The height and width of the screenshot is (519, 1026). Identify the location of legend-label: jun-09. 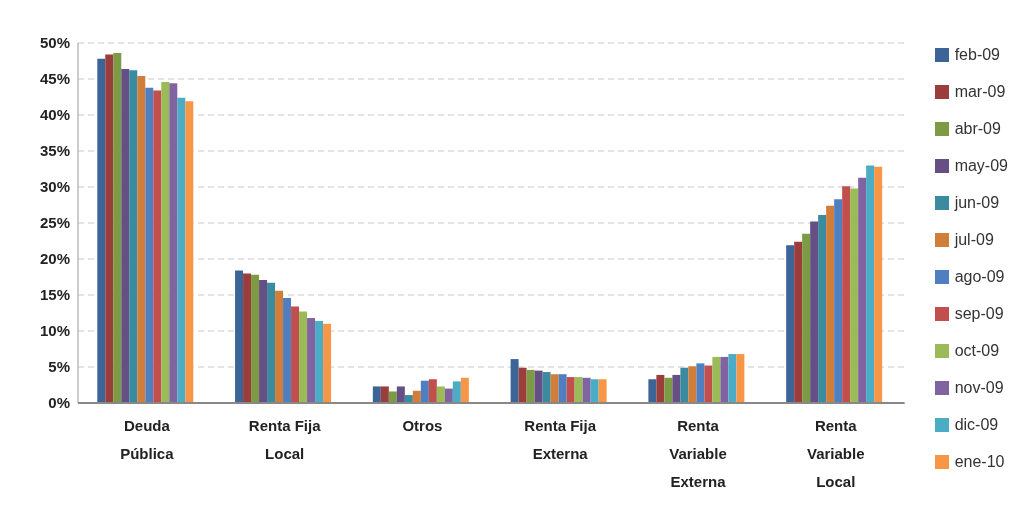
(977, 202).